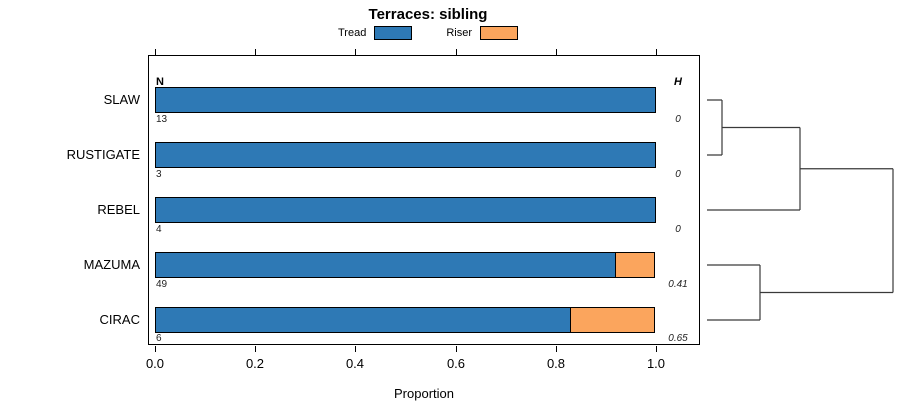 The image size is (900, 420). What do you see at coordinates (678, 229) in the screenshot?
I see `h-value-rebel: 0` at bounding box center [678, 229].